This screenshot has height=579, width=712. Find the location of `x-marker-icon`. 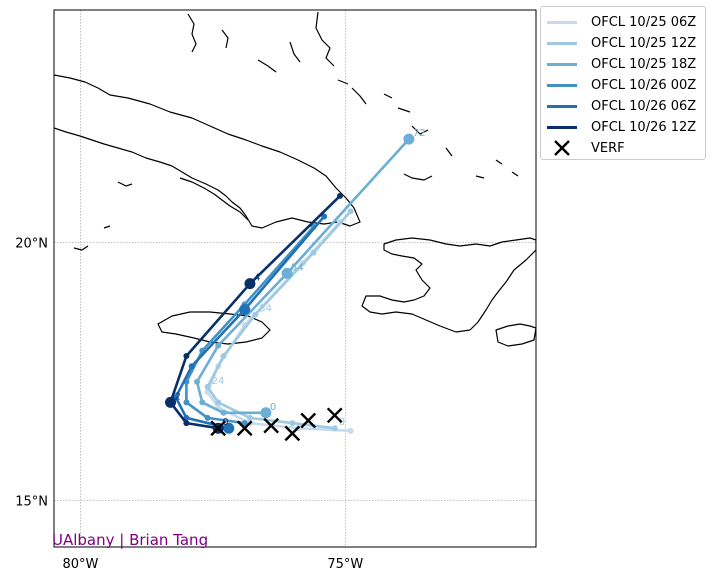

x-marker-icon is located at coordinates (562, 148).